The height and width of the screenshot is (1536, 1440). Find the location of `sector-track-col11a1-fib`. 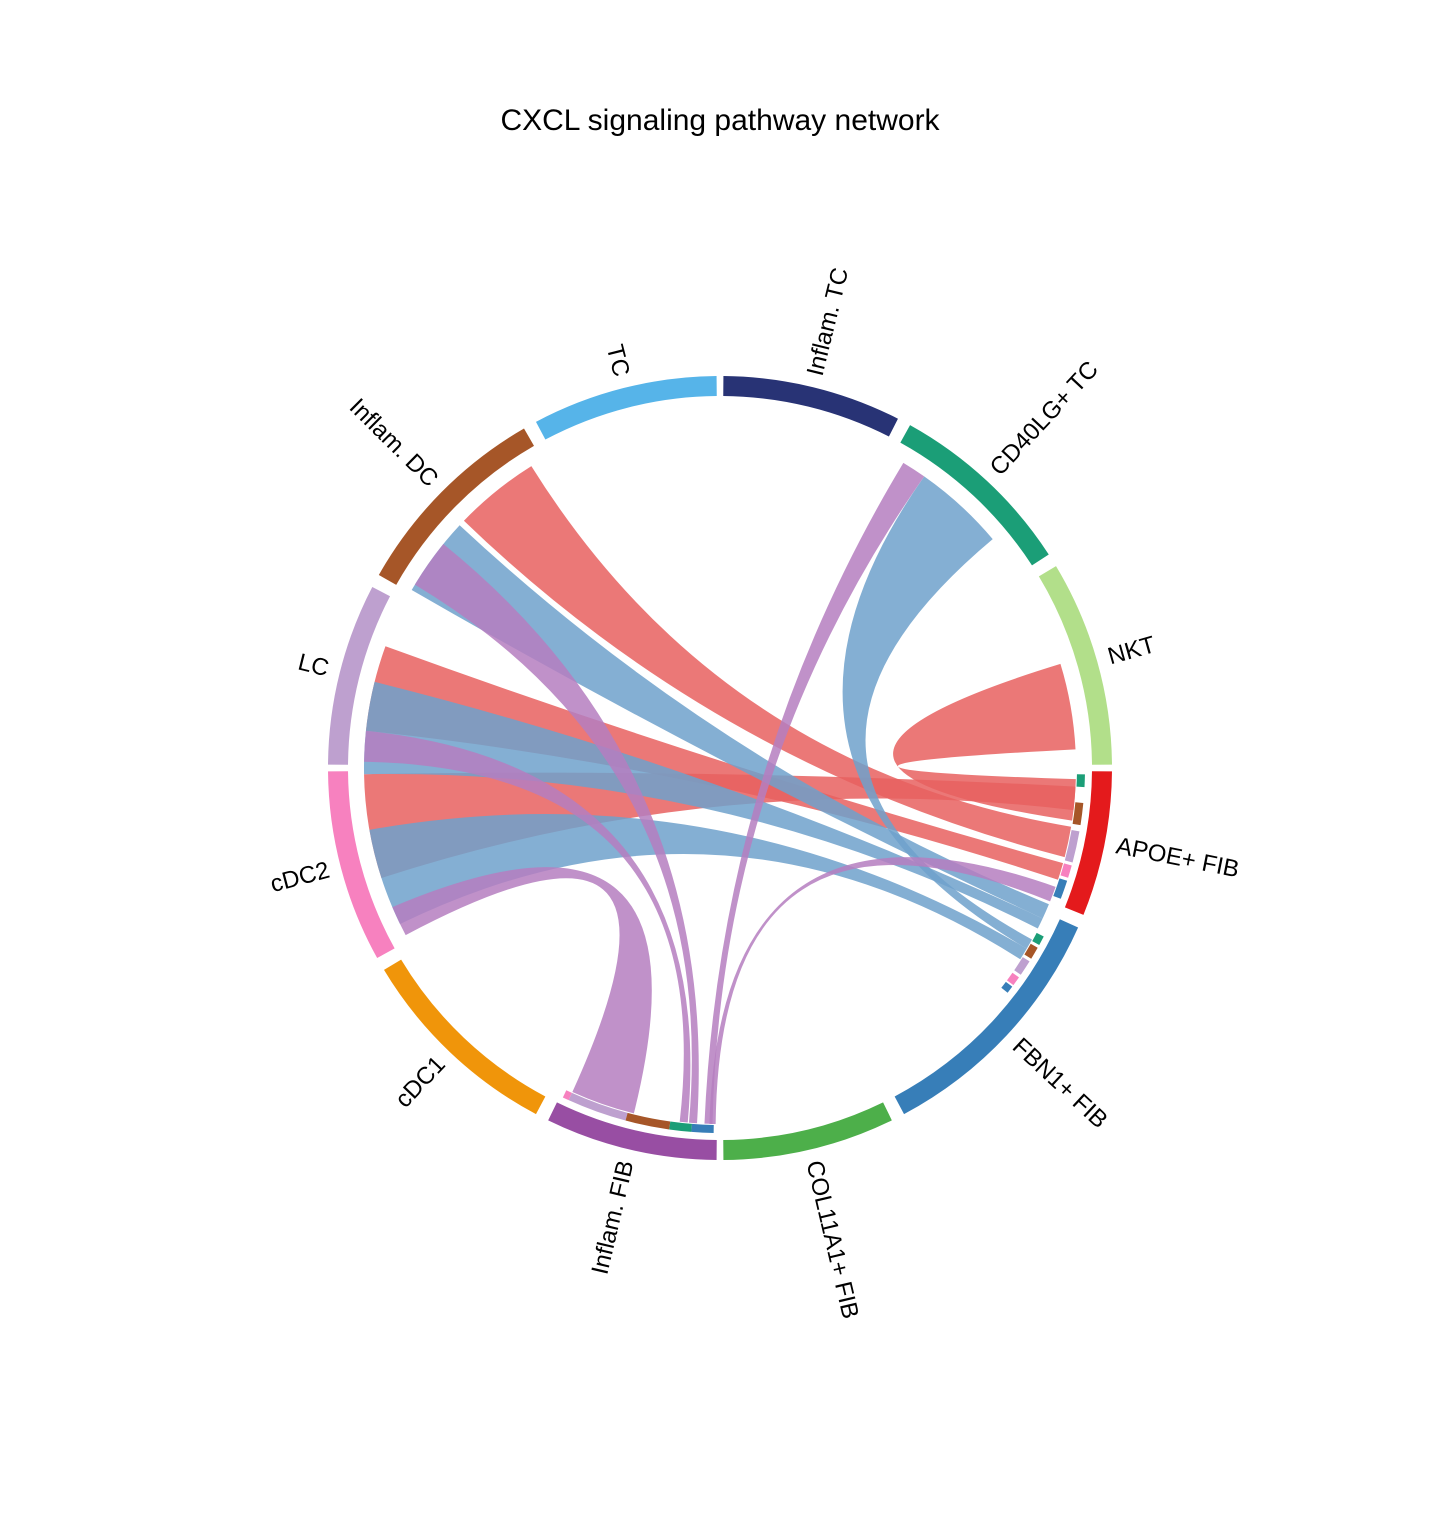

sector-track-col11a1-fib is located at coordinates (807, 1131).